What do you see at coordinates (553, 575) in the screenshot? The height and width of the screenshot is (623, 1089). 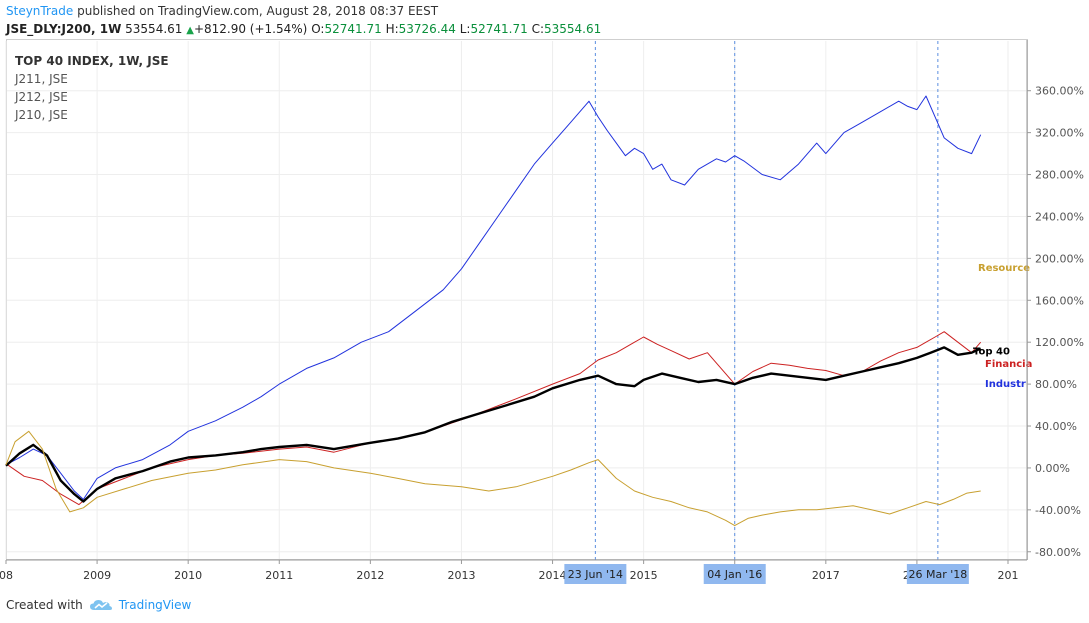 I see `x-tick-label: 2014` at bounding box center [553, 575].